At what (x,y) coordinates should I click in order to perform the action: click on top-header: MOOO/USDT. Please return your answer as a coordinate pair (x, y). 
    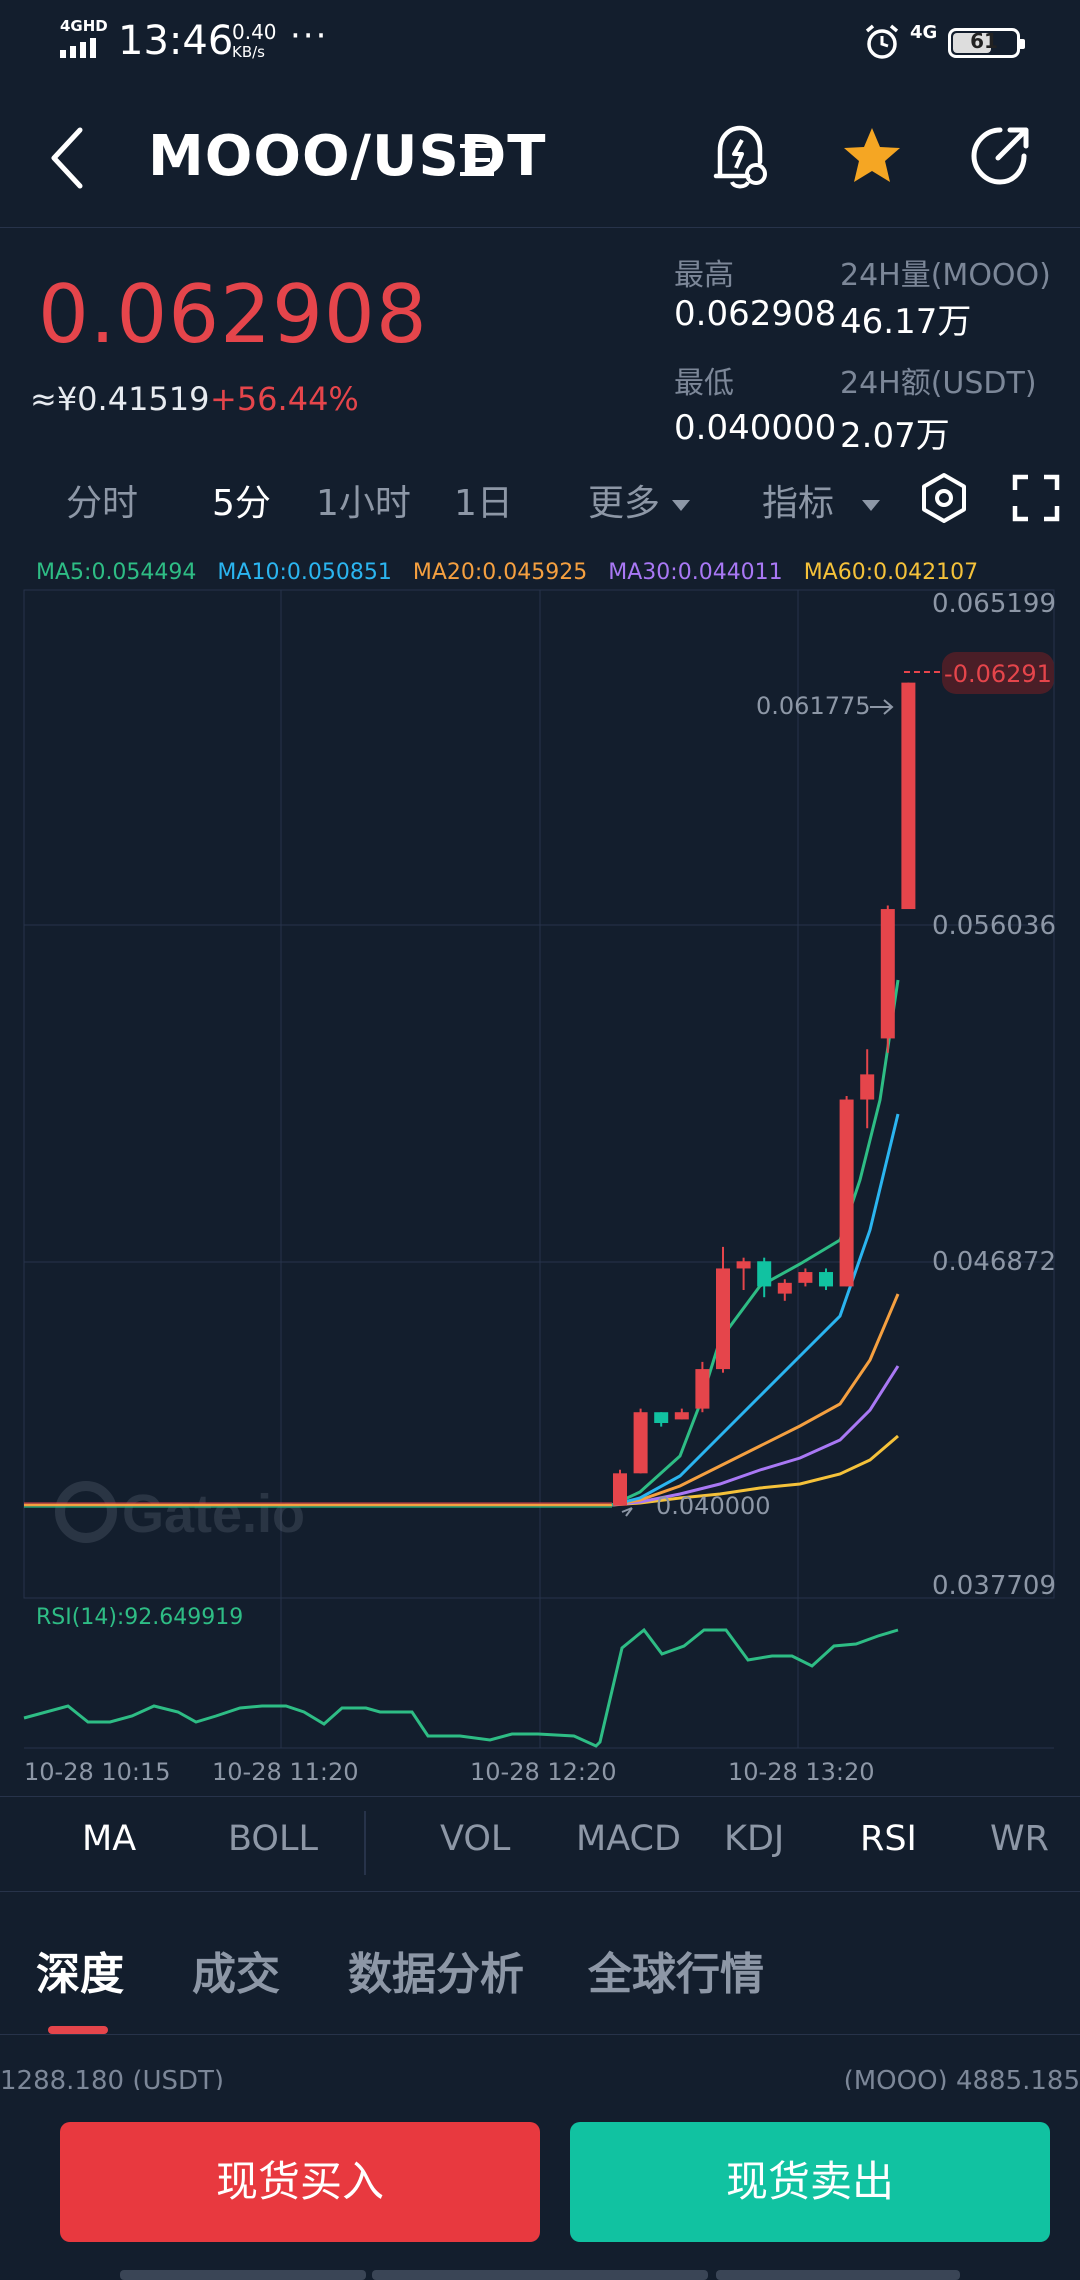
    Looking at the image, I should click on (540, 164).